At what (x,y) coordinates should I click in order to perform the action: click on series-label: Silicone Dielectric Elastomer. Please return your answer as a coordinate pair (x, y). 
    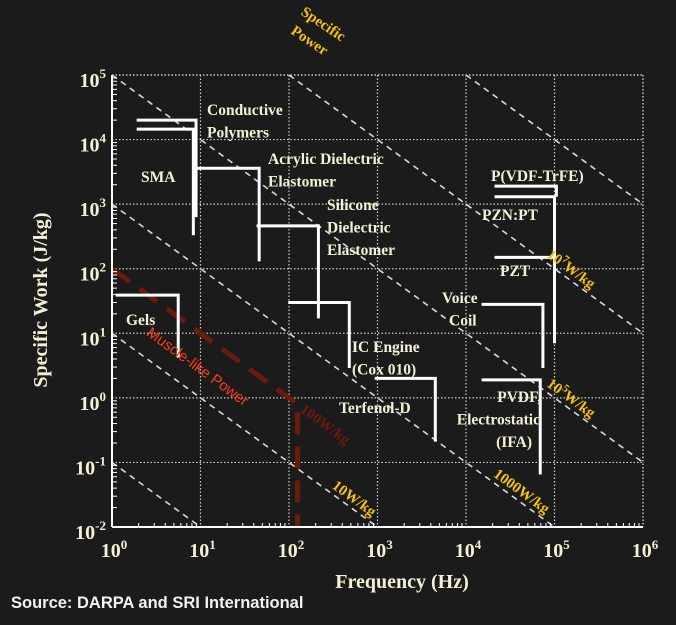
    Looking at the image, I should click on (361, 228).